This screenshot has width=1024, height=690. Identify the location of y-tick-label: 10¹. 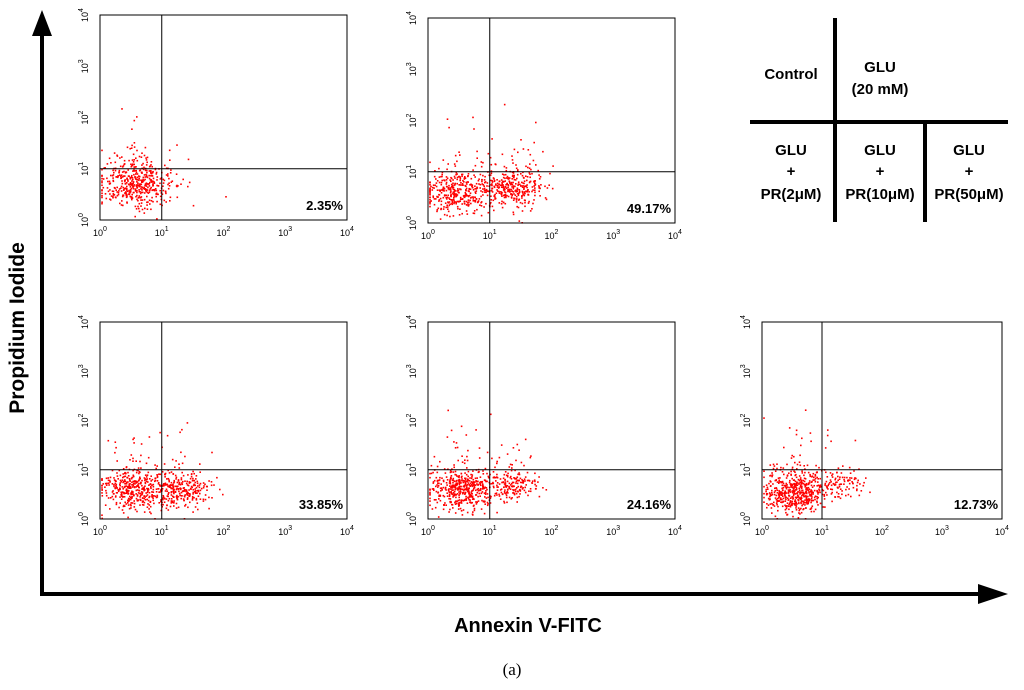
(412, 172).